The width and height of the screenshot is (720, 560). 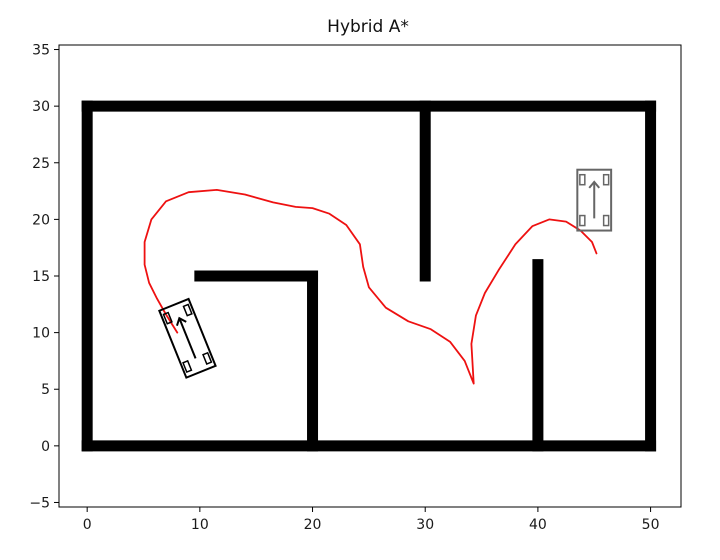 I want to click on x-tick-label: 20, so click(x=313, y=525).